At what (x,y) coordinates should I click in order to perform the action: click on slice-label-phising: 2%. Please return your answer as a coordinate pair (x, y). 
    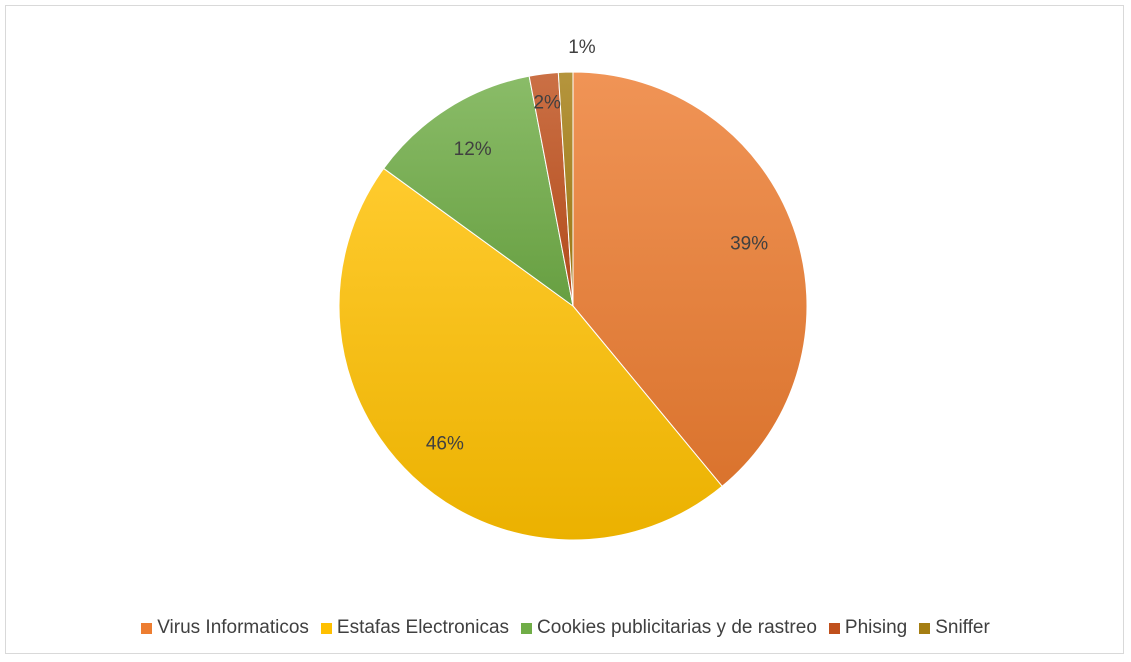
    Looking at the image, I should click on (547, 103).